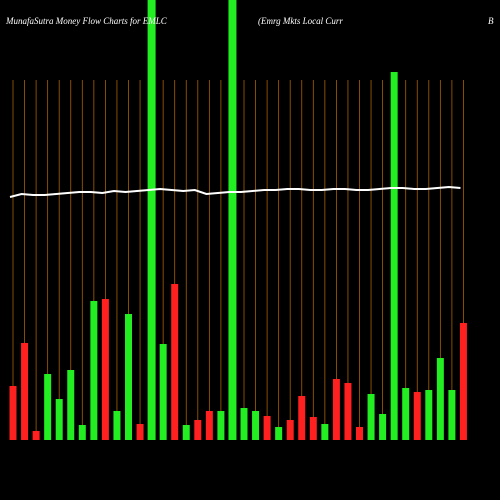 The width and height of the screenshot is (500, 500). Describe the element at coordinates (491, 21) in the screenshot. I see `corner-label: B` at that location.